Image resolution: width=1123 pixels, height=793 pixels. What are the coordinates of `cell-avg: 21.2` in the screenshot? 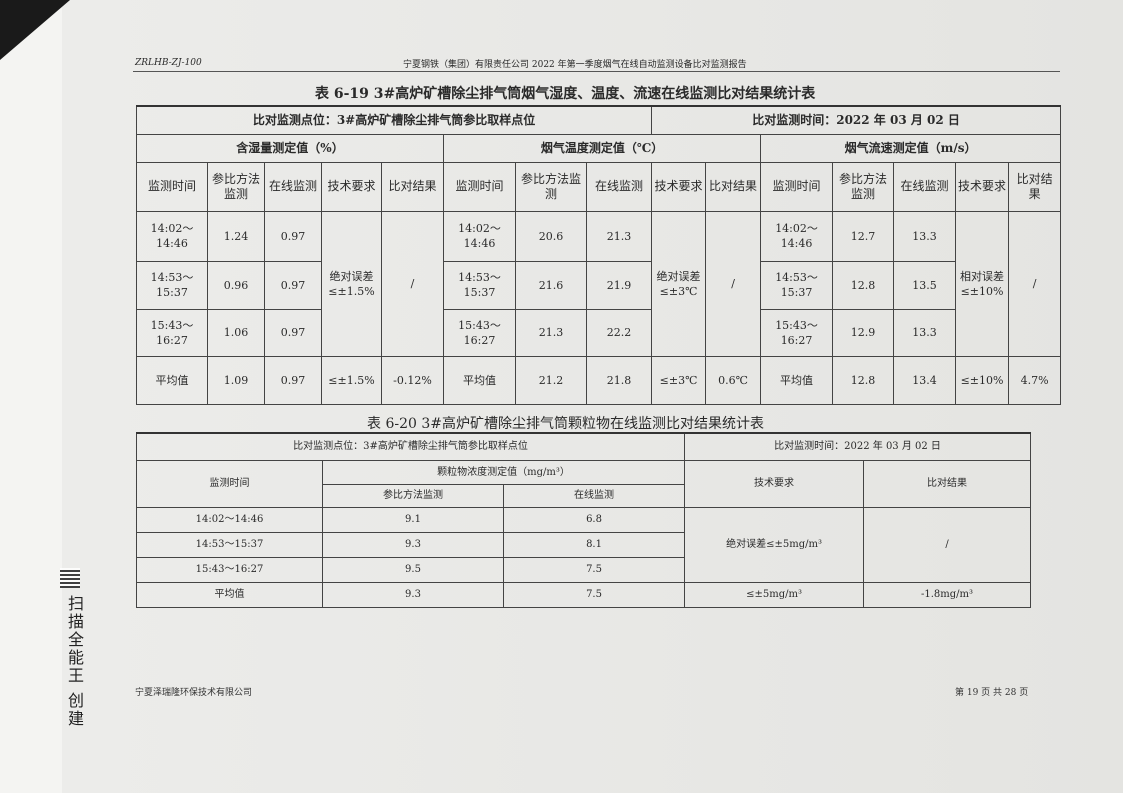 It's located at (551, 380).